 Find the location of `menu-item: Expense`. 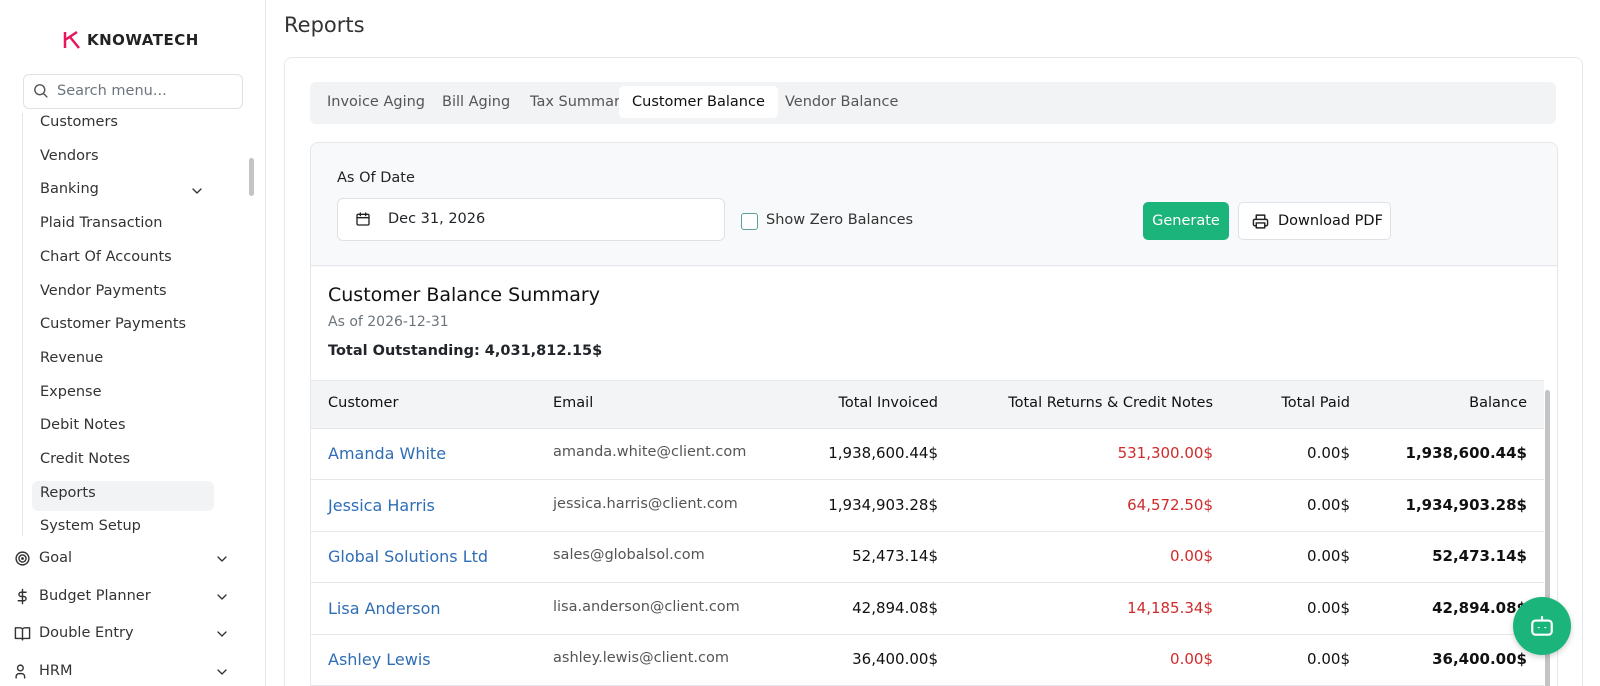

menu-item: Expense is located at coordinates (71, 391).